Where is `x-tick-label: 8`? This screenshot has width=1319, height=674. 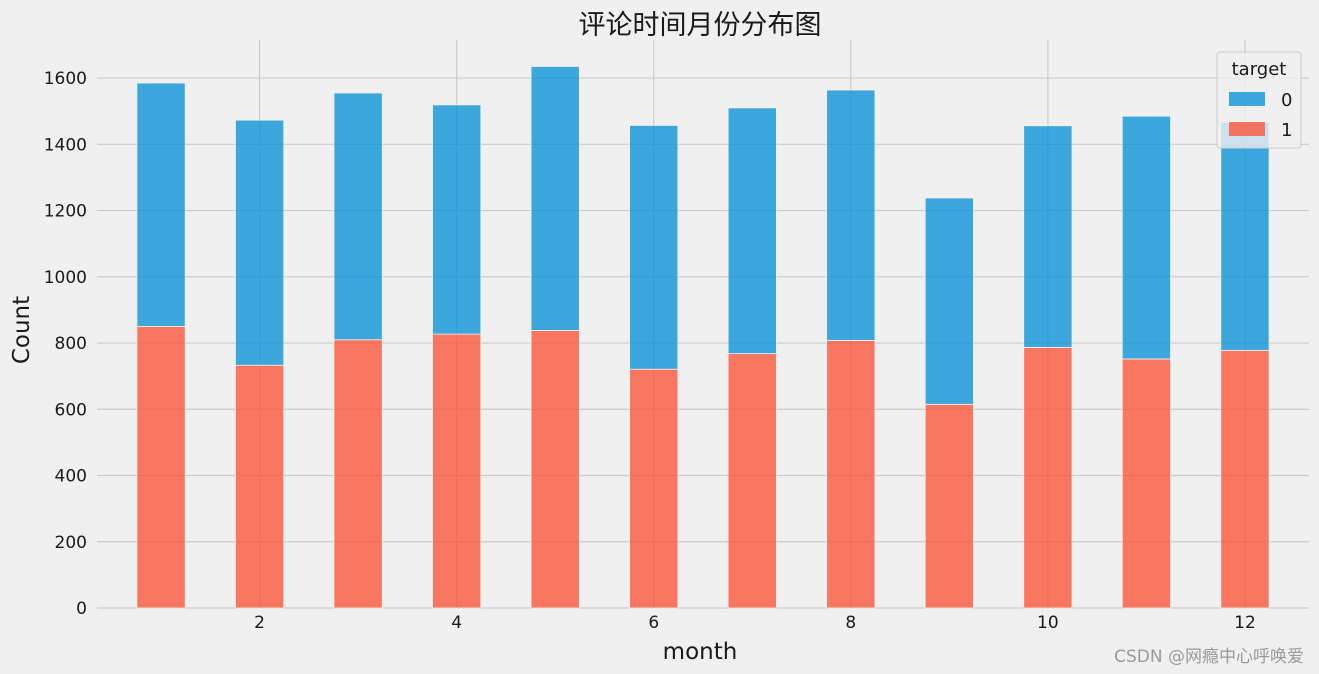 x-tick-label: 8 is located at coordinates (850, 623).